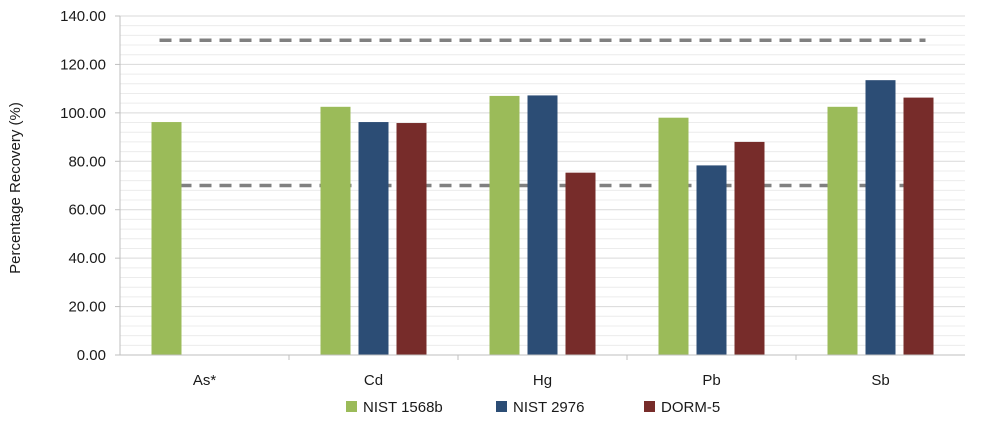 This screenshot has height=427, width=983. What do you see at coordinates (548, 407) in the screenshot?
I see `legend-label: NIST 2976` at bounding box center [548, 407].